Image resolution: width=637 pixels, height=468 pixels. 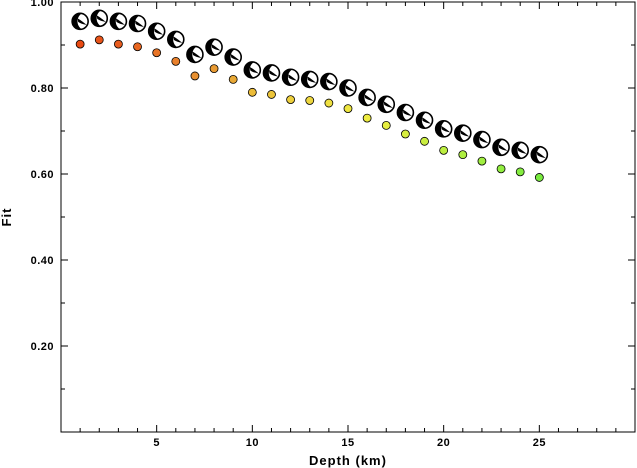 What do you see at coordinates (252, 443) in the screenshot?
I see `x-tick-label: 10` at bounding box center [252, 443].